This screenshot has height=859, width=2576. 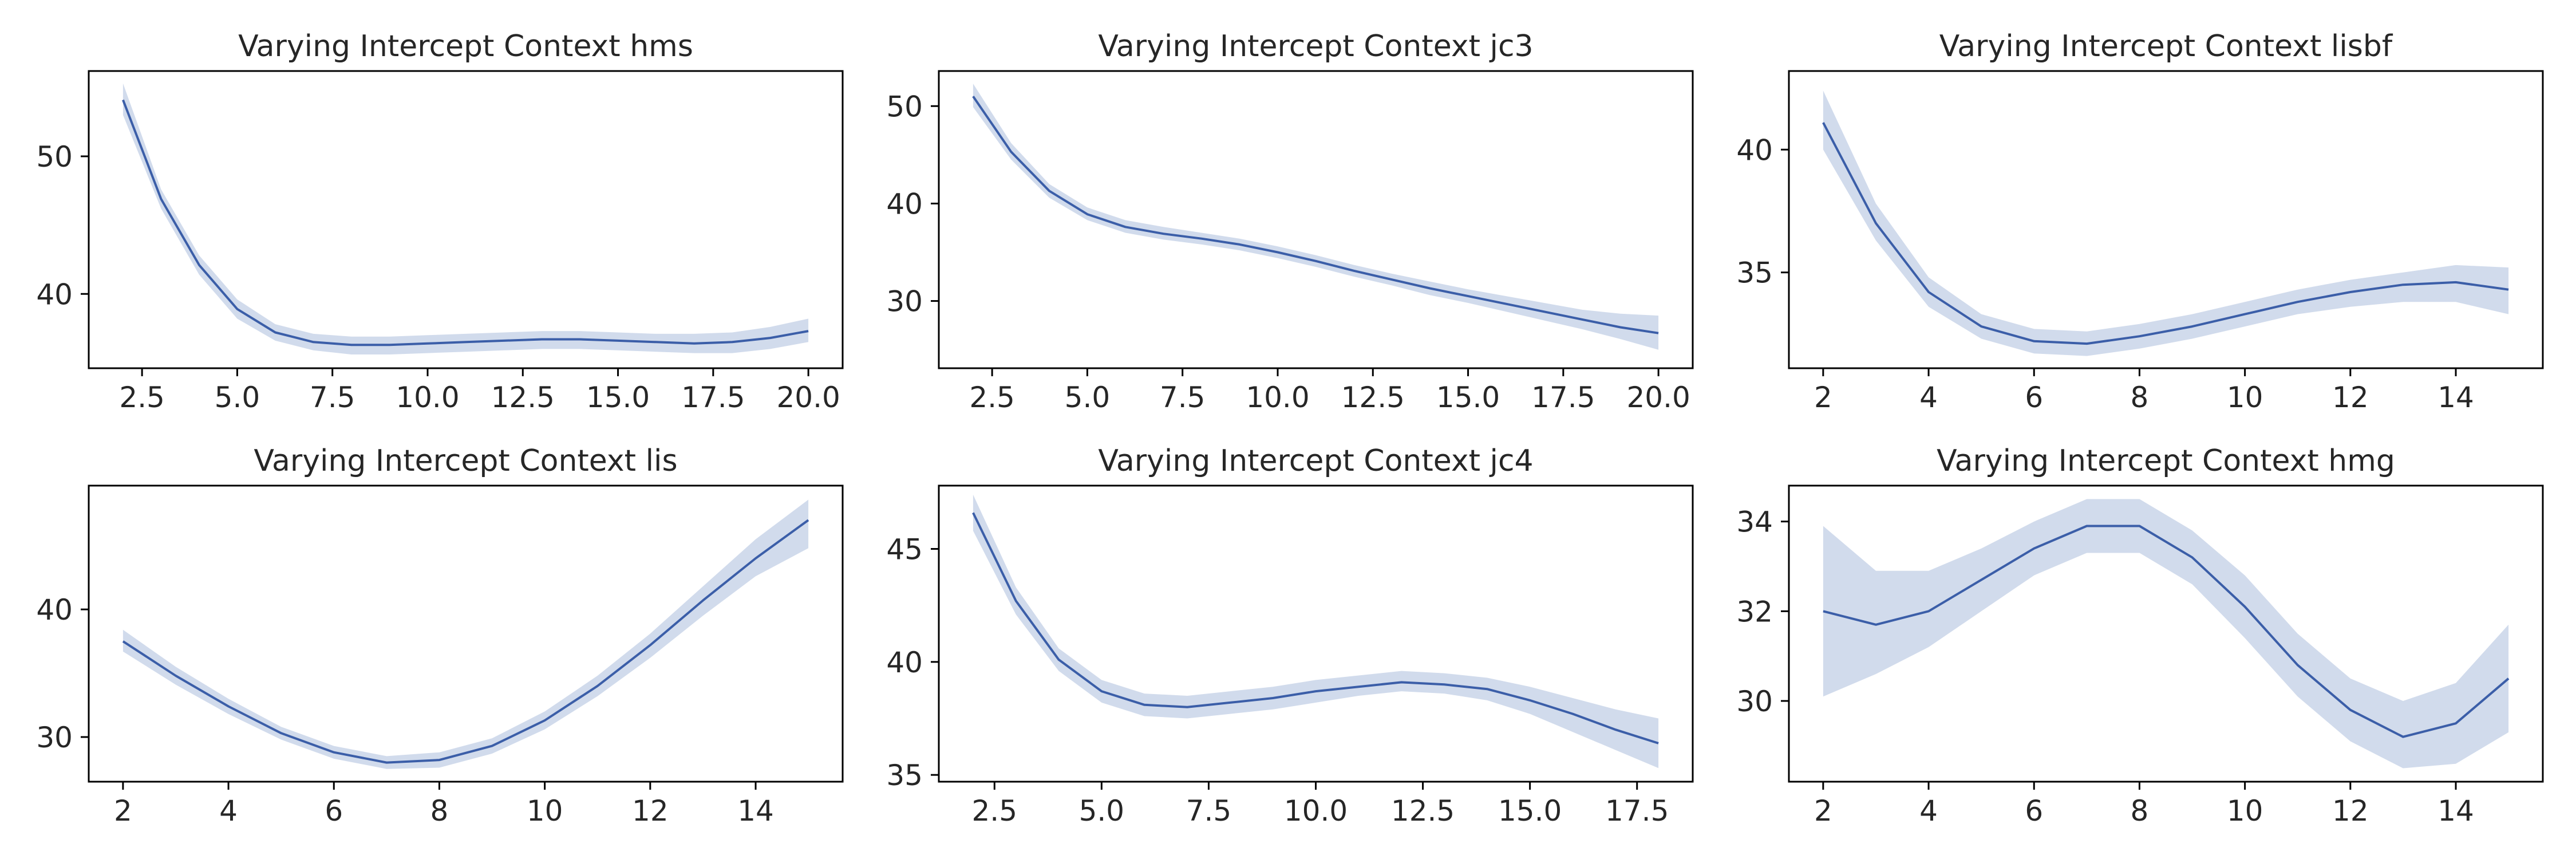 What do you see at coordinates (1754, 611) in the screenshot?
I see `y-tick-label: 32` at bounding box center [1754, 611].